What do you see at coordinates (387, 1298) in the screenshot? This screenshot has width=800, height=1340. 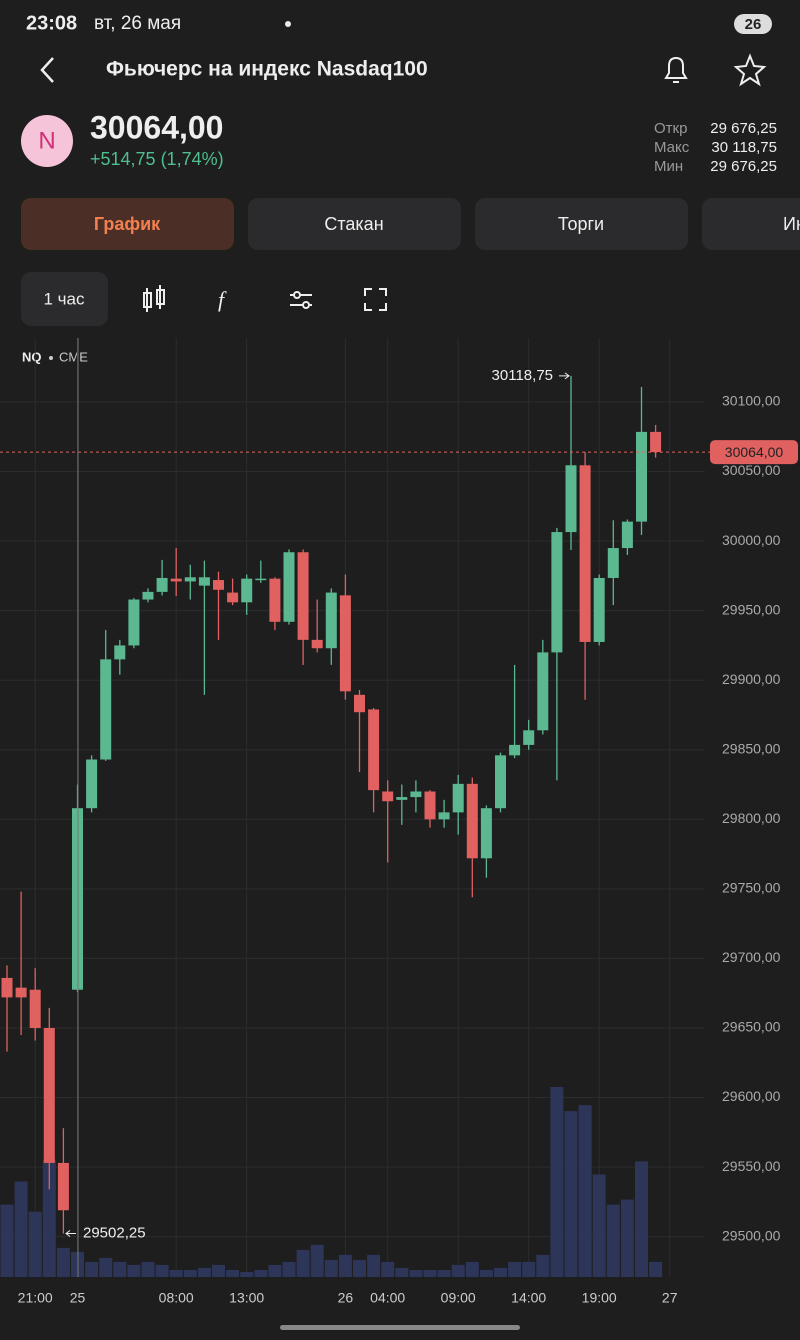 I see `x-tick-label: 04:00` at bounding box center [387, 1298].